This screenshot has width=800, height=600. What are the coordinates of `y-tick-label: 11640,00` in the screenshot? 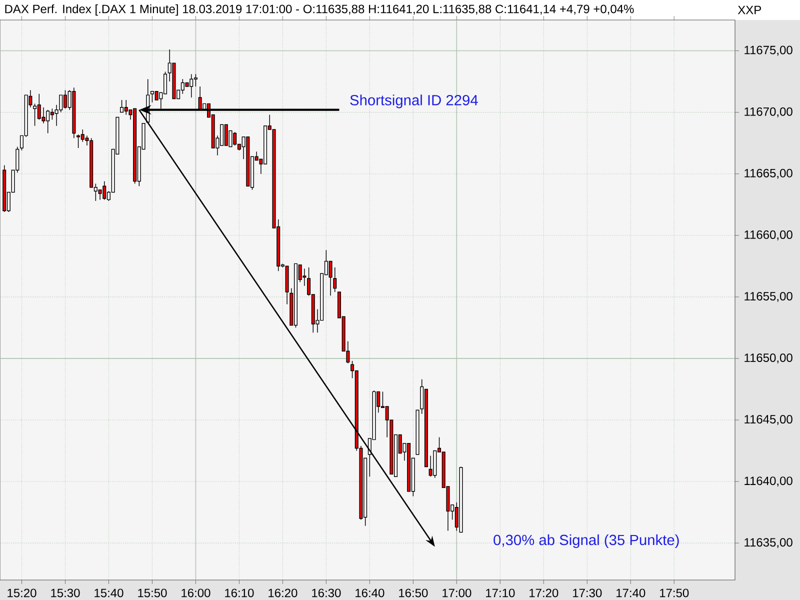 It's located at (768, 481).